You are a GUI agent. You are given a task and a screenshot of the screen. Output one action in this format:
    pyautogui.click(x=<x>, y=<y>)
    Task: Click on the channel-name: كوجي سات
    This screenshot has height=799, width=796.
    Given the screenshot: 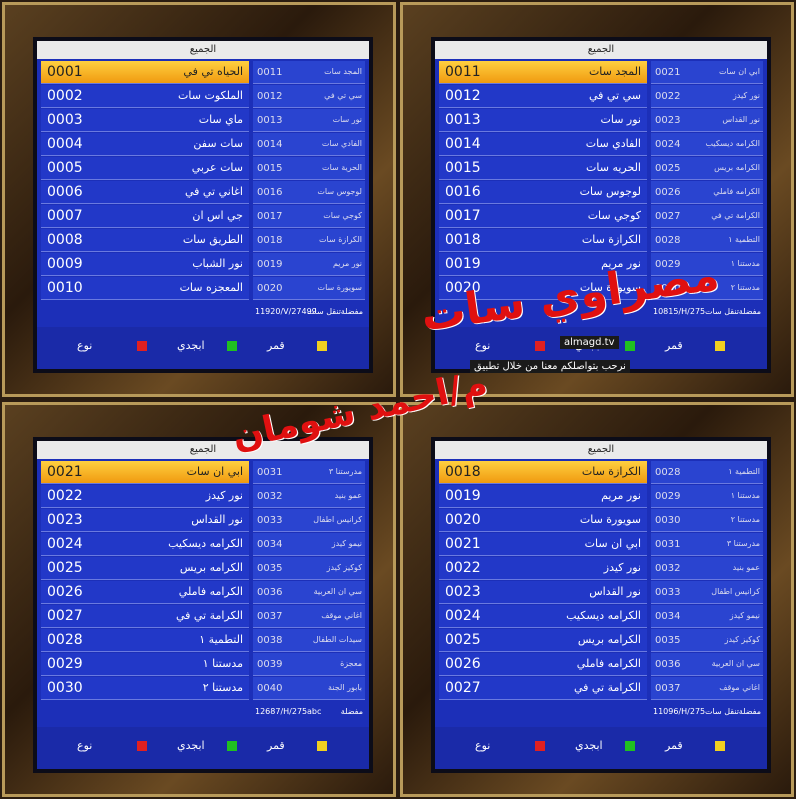 What is the action you would take?
    pyautogui.click(x=614, y=215)
    